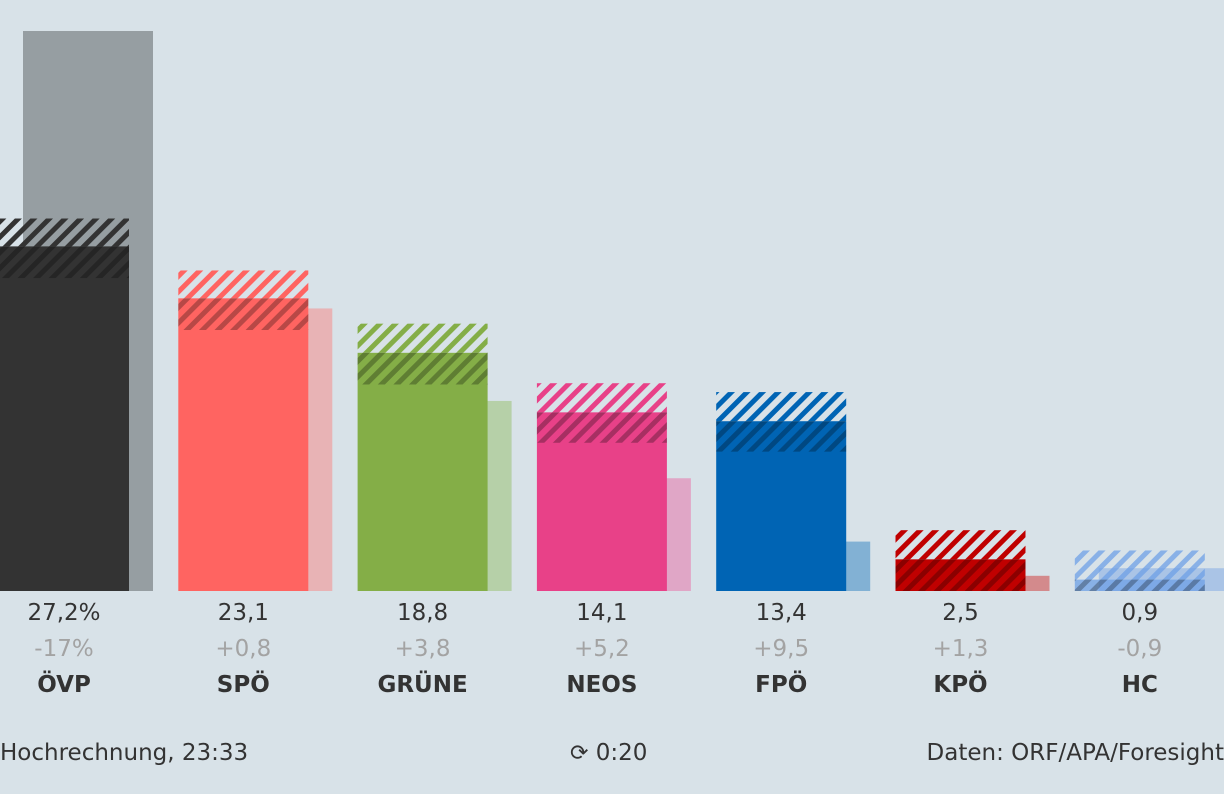 The image size is (1224, 794). What do you see at coordinates (64, 685) in the screenshot?
I see `party-name: ÖVP` at bounding box center [64, 685].